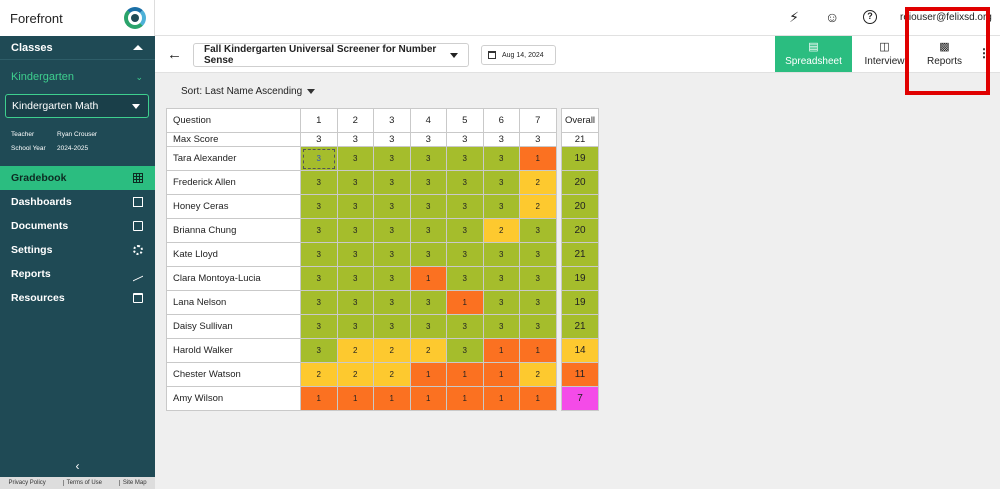 The height and width of the screenshot is (489, 1000). I want to click on student-name: Brianna Chung, so click(233, 230).